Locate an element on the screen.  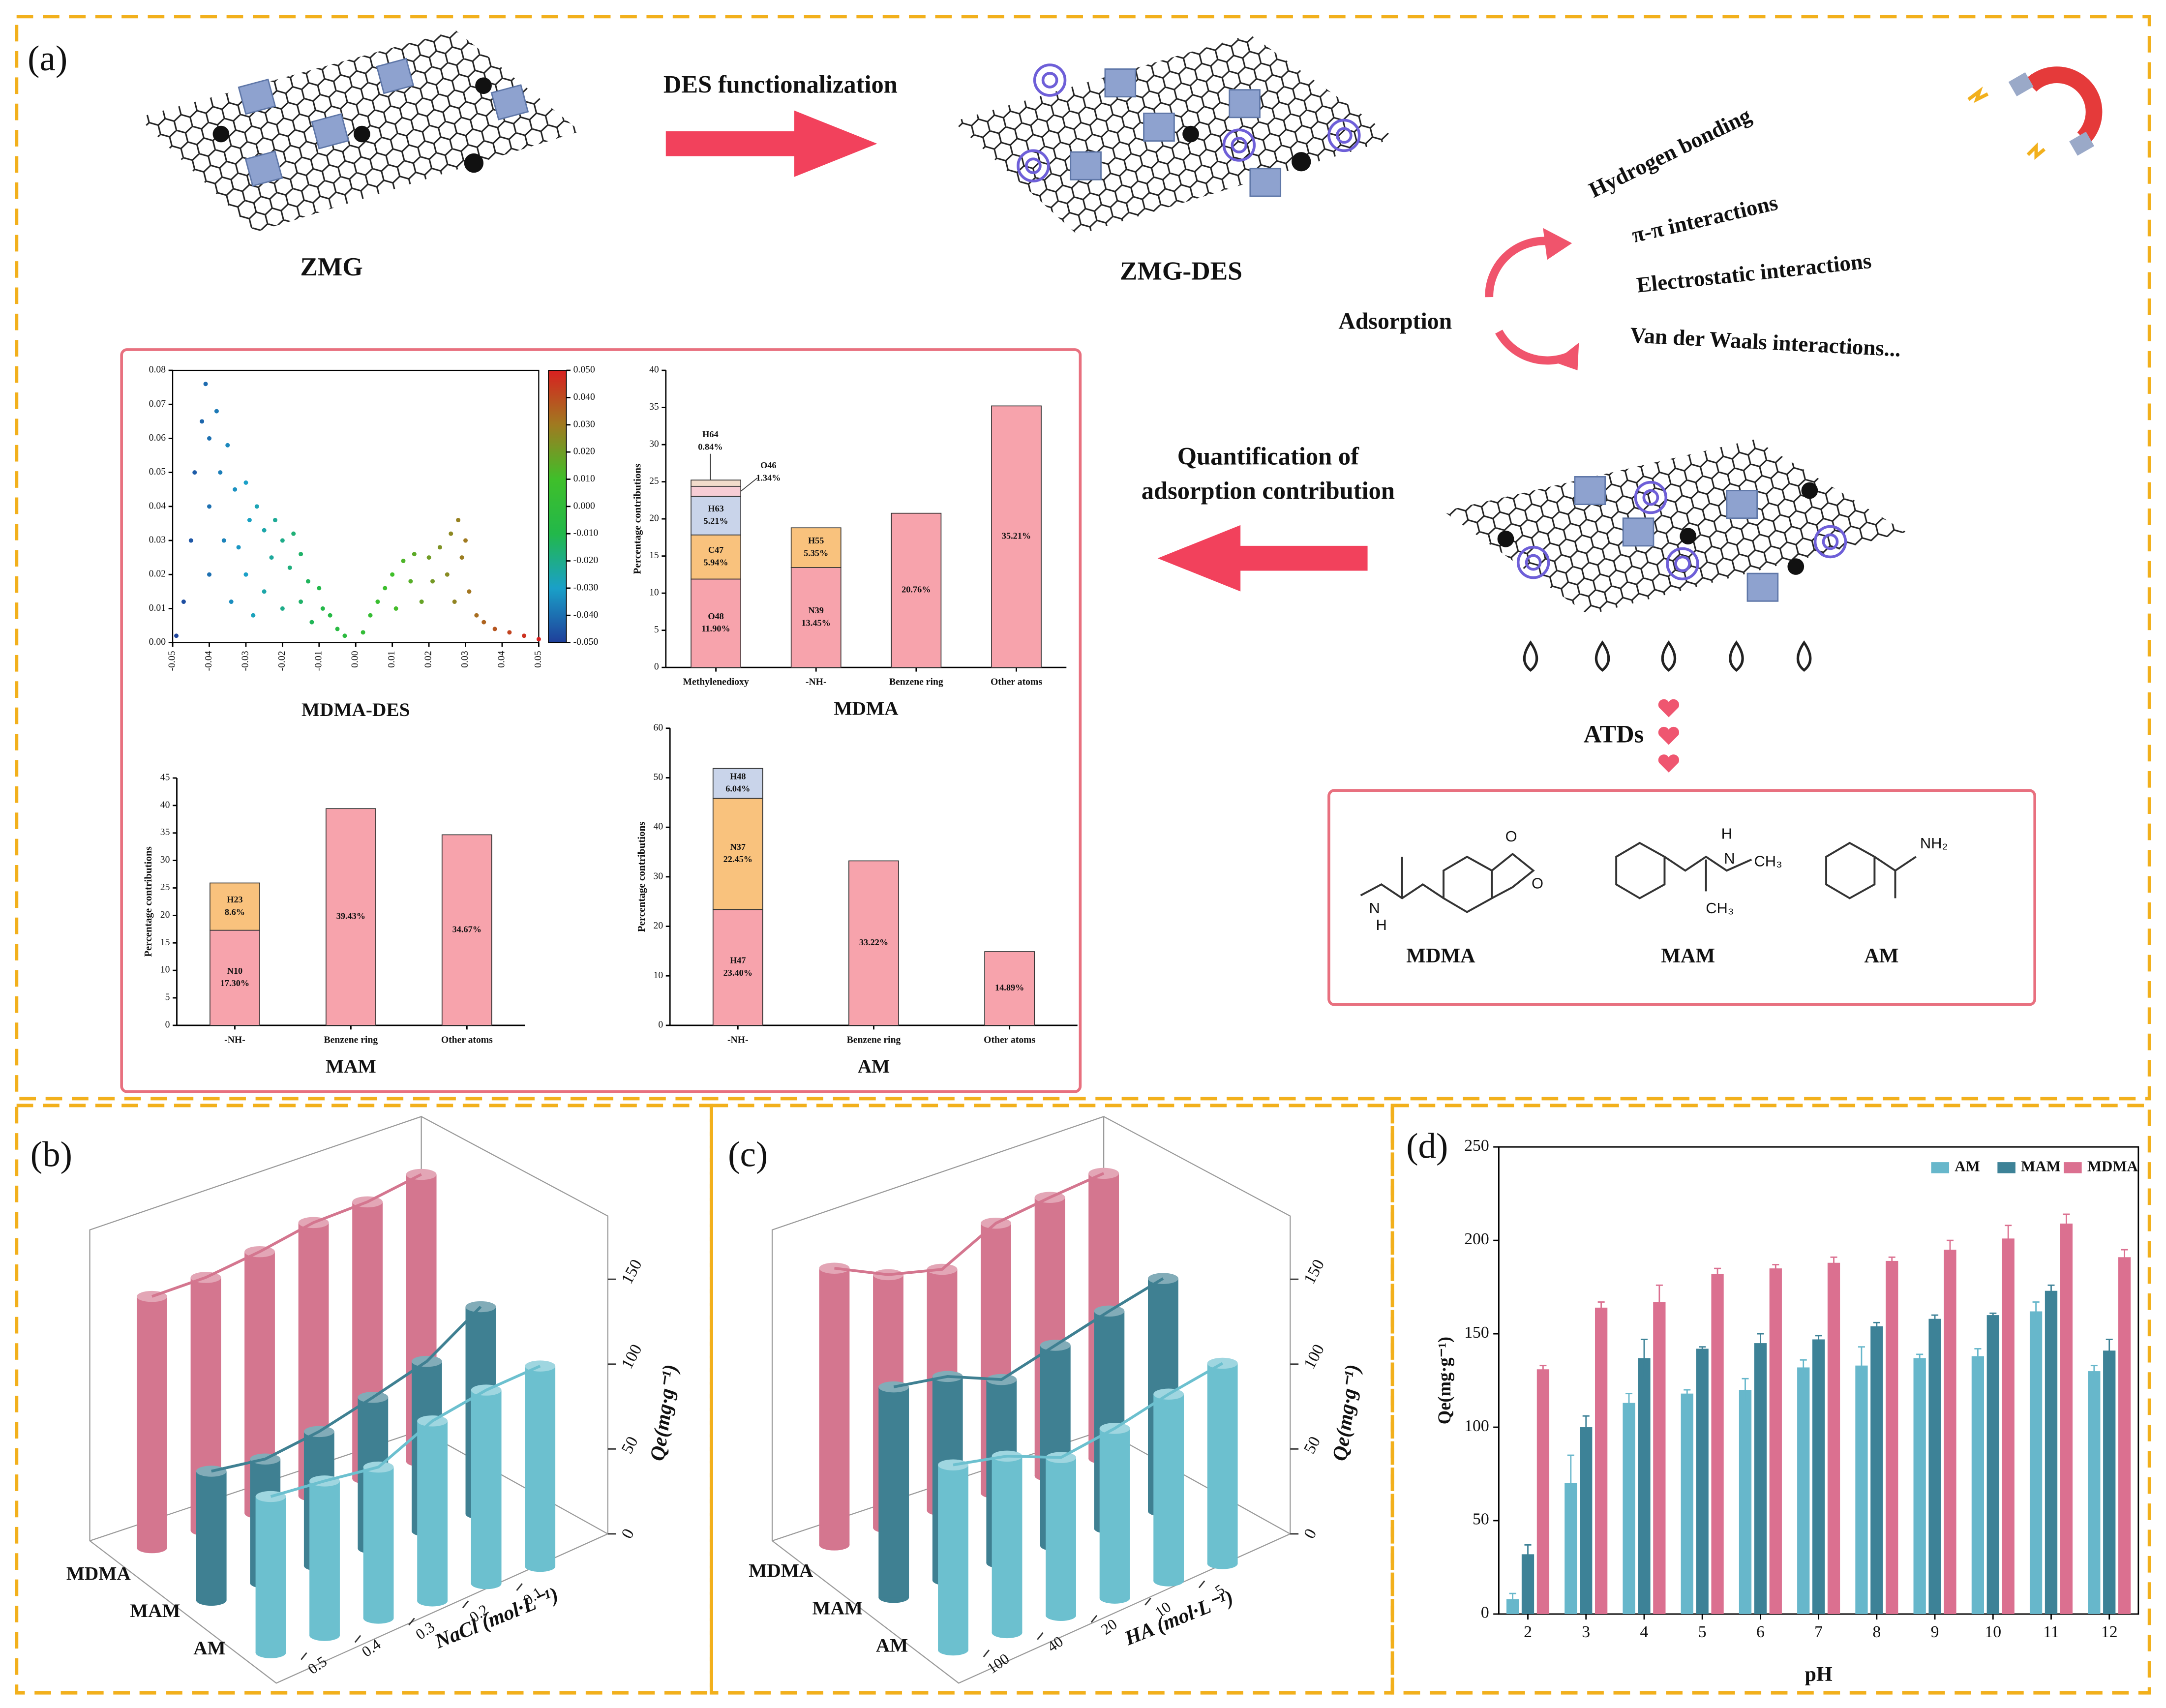
panel-label: (d) is located at coordinates (1427, 1146).